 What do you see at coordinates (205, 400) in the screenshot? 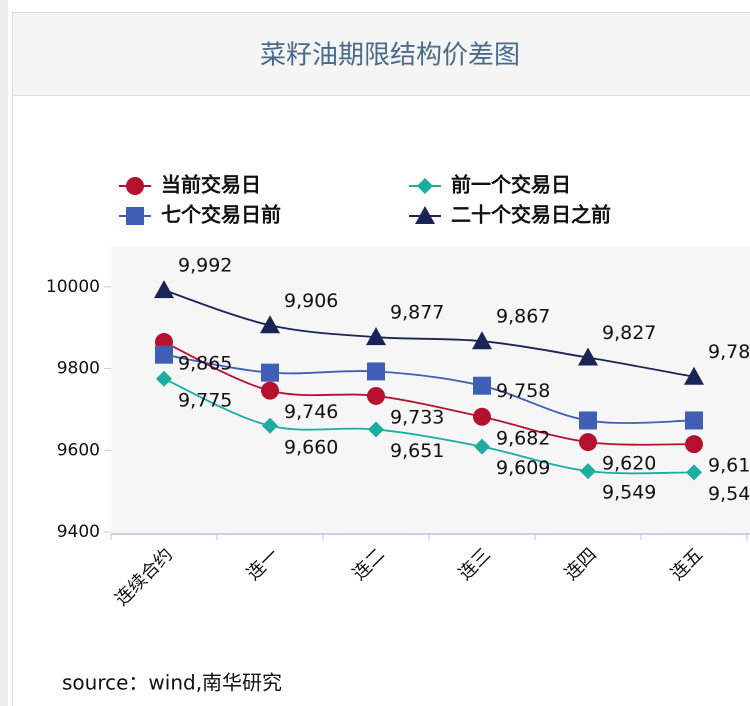
I see `data-label: 9,775` at bounding box center [205, 400].